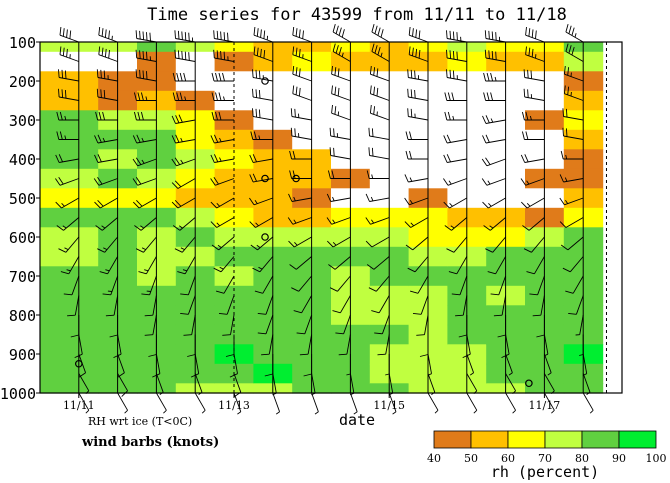  Describe the element at coordinates (22, 43) in the screenshot. I see `y-tick-label: 100` at that location.